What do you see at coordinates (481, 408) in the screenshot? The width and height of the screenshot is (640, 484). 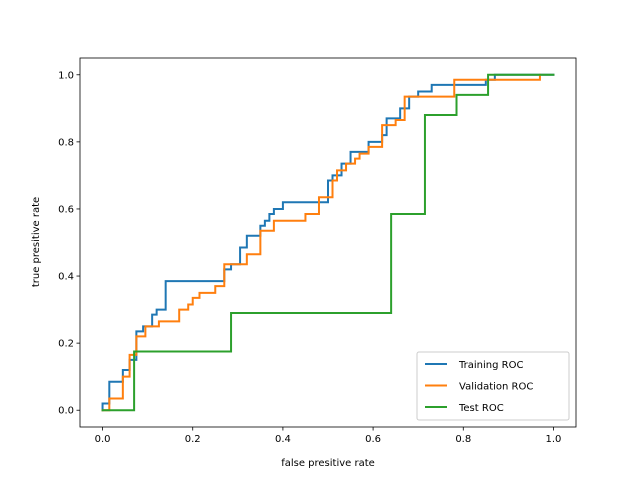 I see `legend-entry-label: Test ROC` at bounding box center [481, 408].